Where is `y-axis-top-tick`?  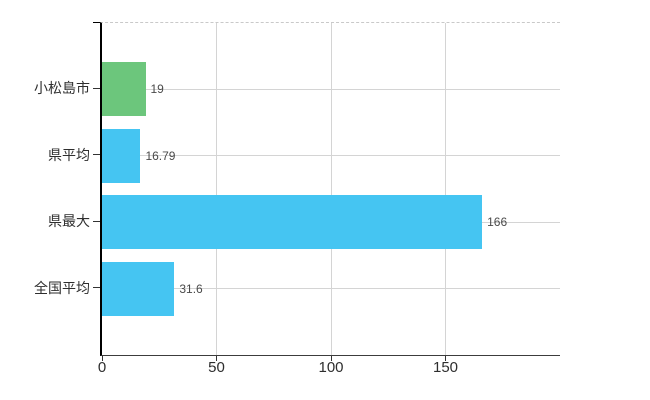
y-axis-top-tick is located at coordinates (96, 22).